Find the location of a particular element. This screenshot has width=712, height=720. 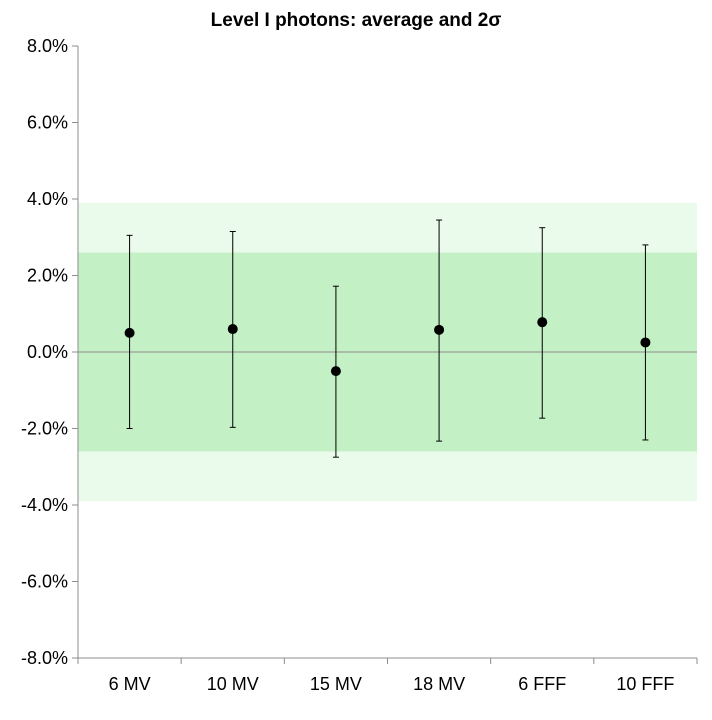

y-tick-label: 4.0% is located at coordinates (47, 199).